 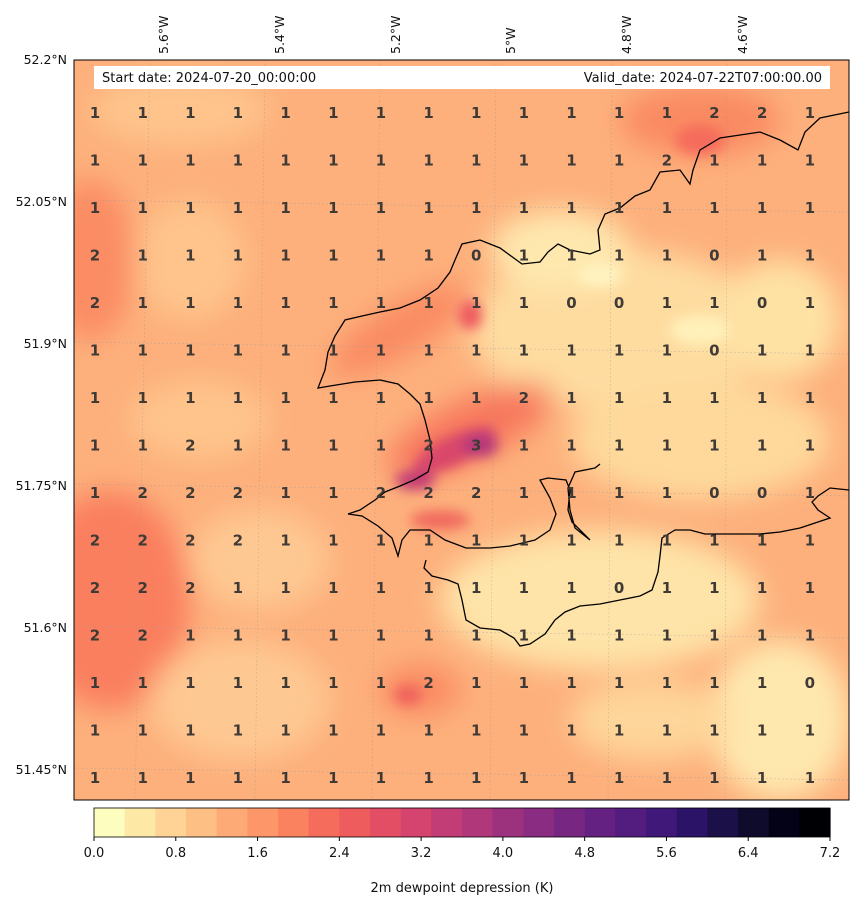 What do you see at coordinates (510, 40) in the screenshot?
I see `lon-label: 5°W` at bounding box center [510, 40].